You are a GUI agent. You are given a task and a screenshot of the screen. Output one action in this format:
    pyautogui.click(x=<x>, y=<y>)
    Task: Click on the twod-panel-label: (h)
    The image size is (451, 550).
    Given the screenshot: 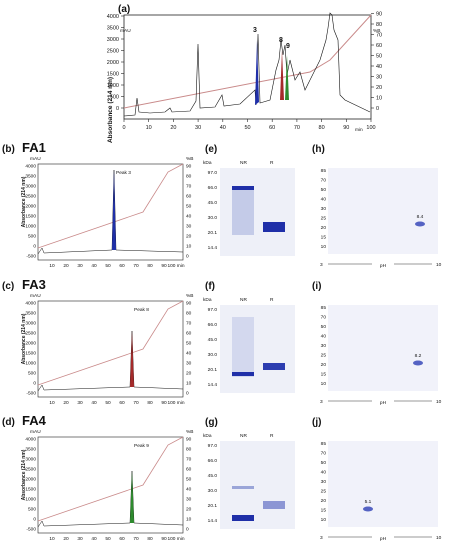 What is the action you would take?
    pyautogui.click(x=318, y=149)
    